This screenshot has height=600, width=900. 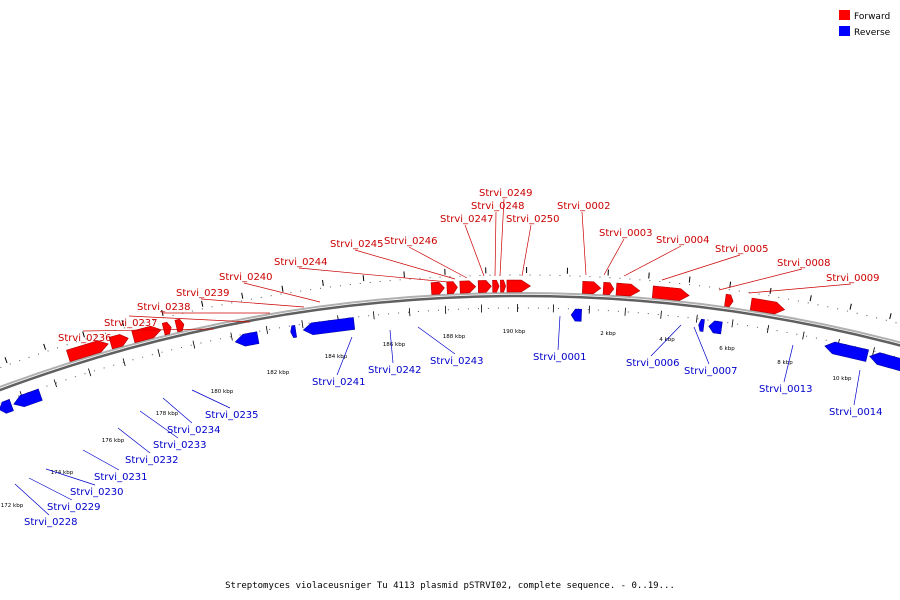 What do you see at coordinates (457, 361) in the screenshot?
I see `gene-label: Strvi_0243` at bounding box center [457, 361].